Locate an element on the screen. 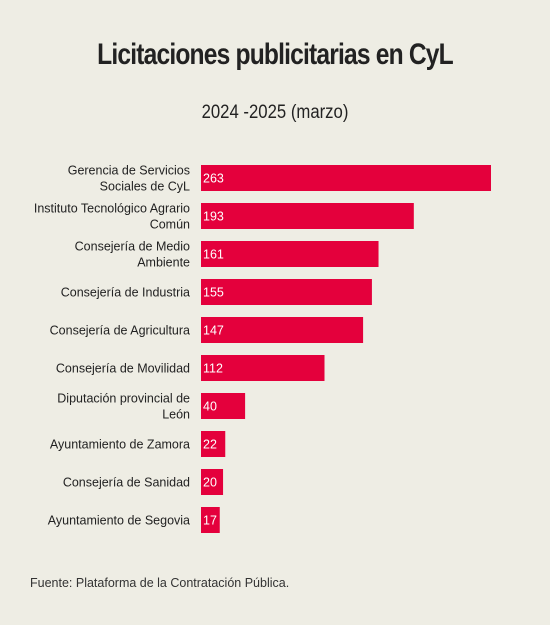 The height and width of the screenshot is (625, 550). data-label: 17 is located at coordinates (210, 521).